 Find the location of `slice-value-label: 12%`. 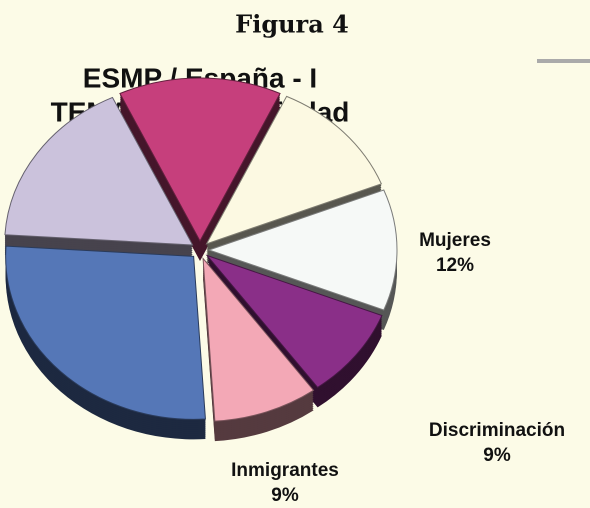

slice-value-label: 12% is located at coordinates (455, 265).